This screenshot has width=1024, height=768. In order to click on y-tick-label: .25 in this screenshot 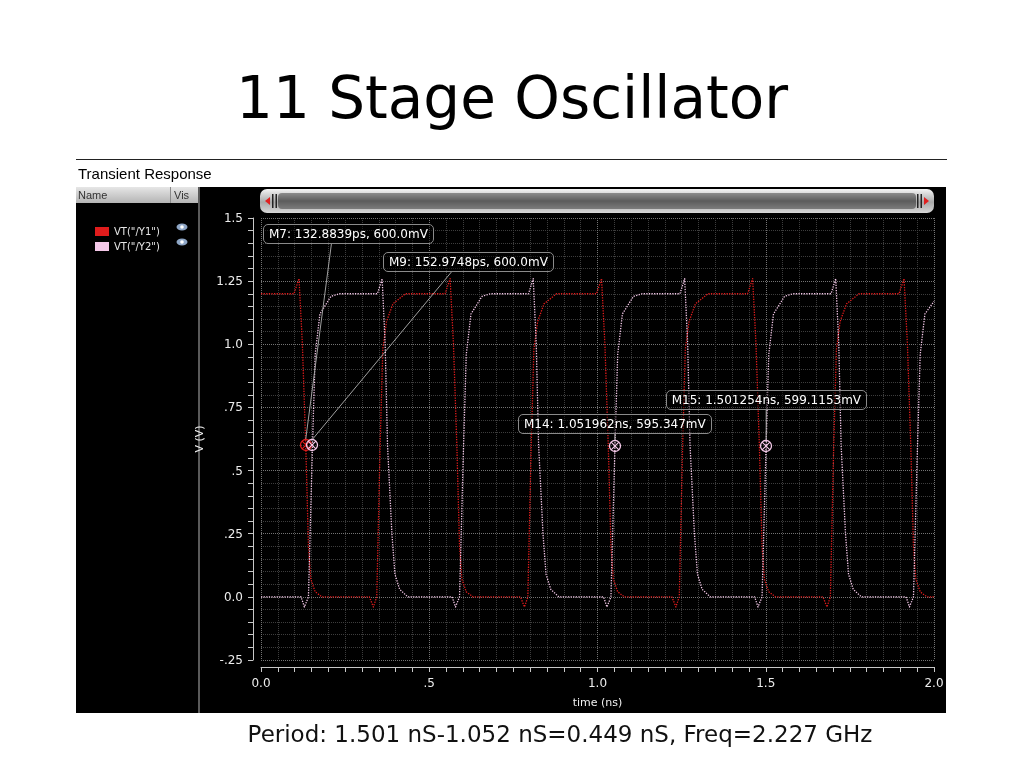, I will do `click(233, 533)`.